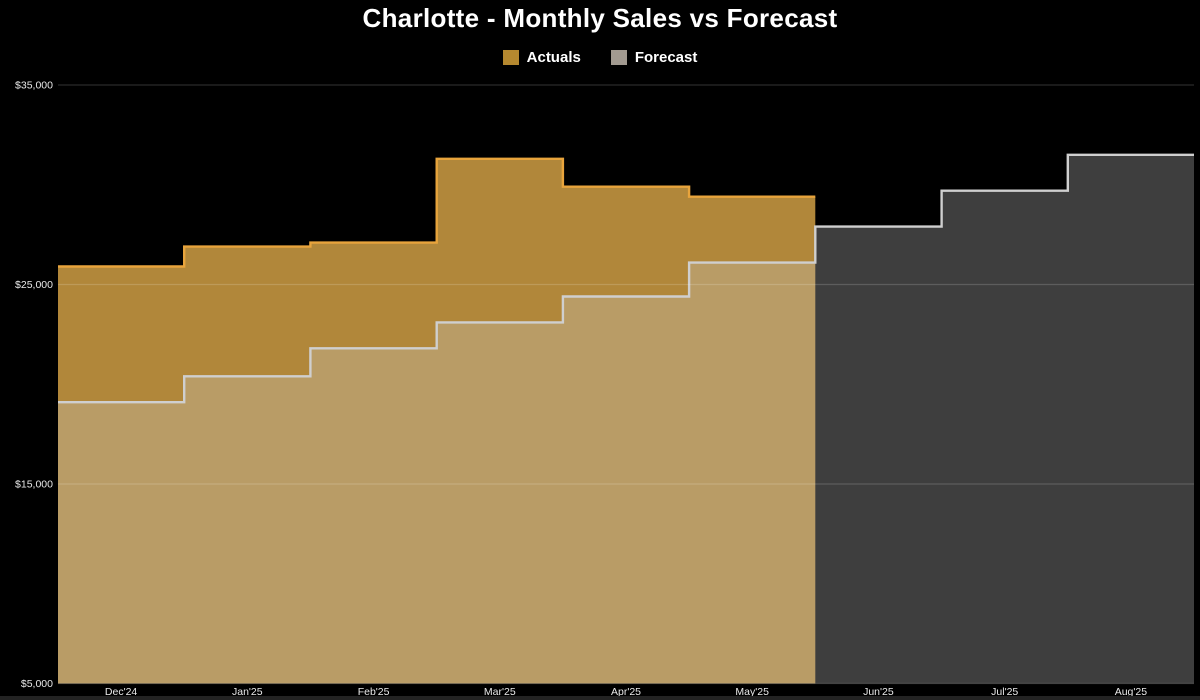  I want to click on legend-label-actuals: Actuals, so click(553, 57).